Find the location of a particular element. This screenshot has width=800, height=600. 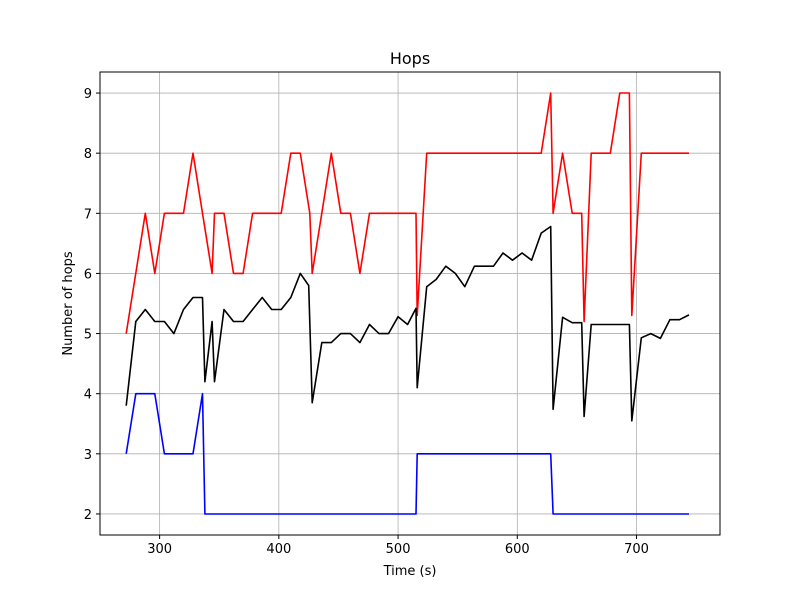

y-tick-label: 5 is located at coordinates (88, 335).